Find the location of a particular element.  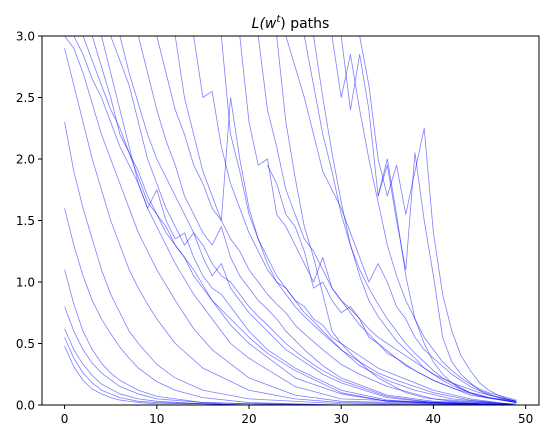

x-tick-label: 10 is located at coordinates (156, 419).